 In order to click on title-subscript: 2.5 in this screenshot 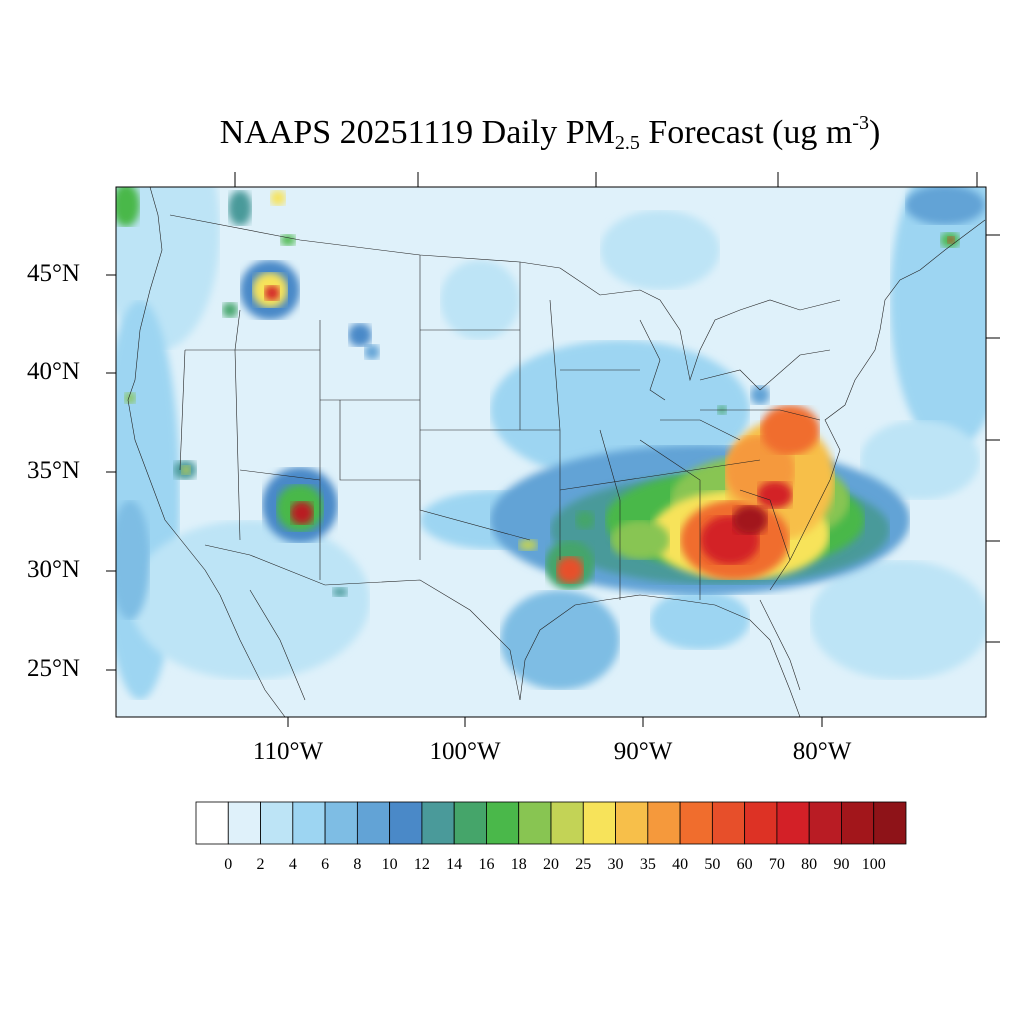, I will do `click(627, 143)`.